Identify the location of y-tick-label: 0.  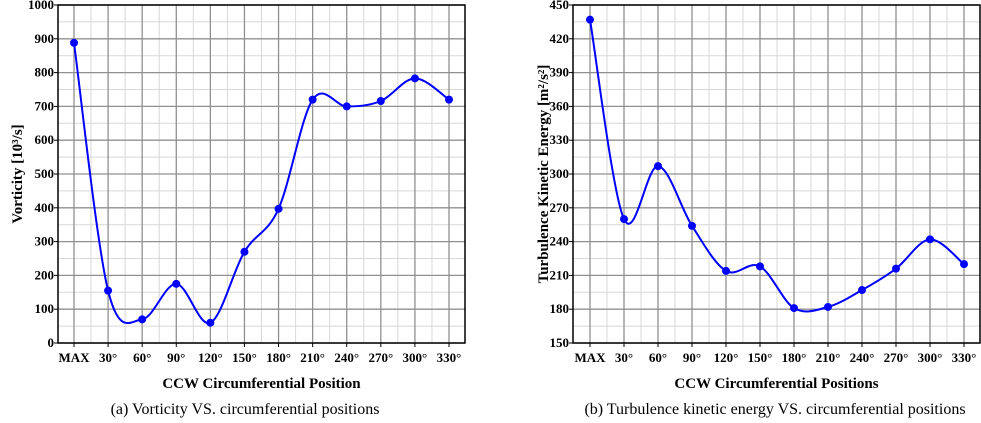
(51, 342).